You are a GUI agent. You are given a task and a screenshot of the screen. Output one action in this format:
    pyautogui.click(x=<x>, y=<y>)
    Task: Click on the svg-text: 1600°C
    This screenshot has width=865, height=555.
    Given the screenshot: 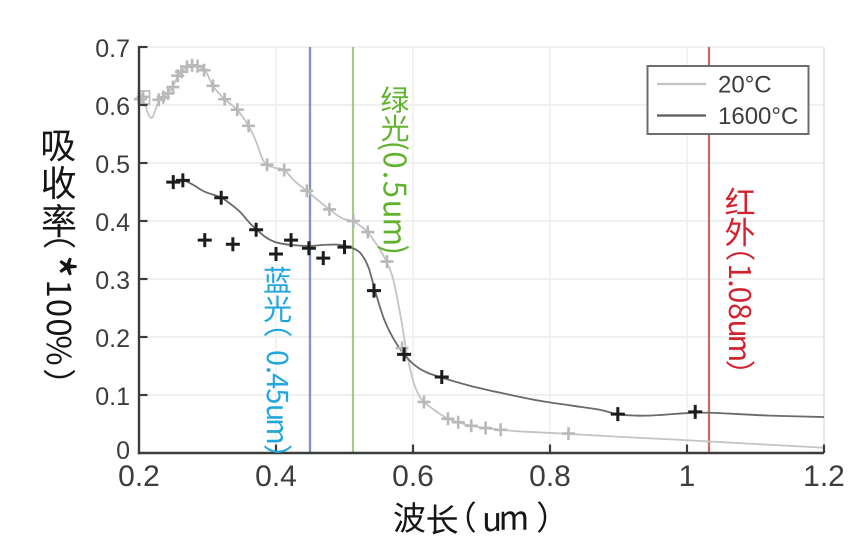 What is the action you would take?
    pyautogui.click(x=758, y=116)
    